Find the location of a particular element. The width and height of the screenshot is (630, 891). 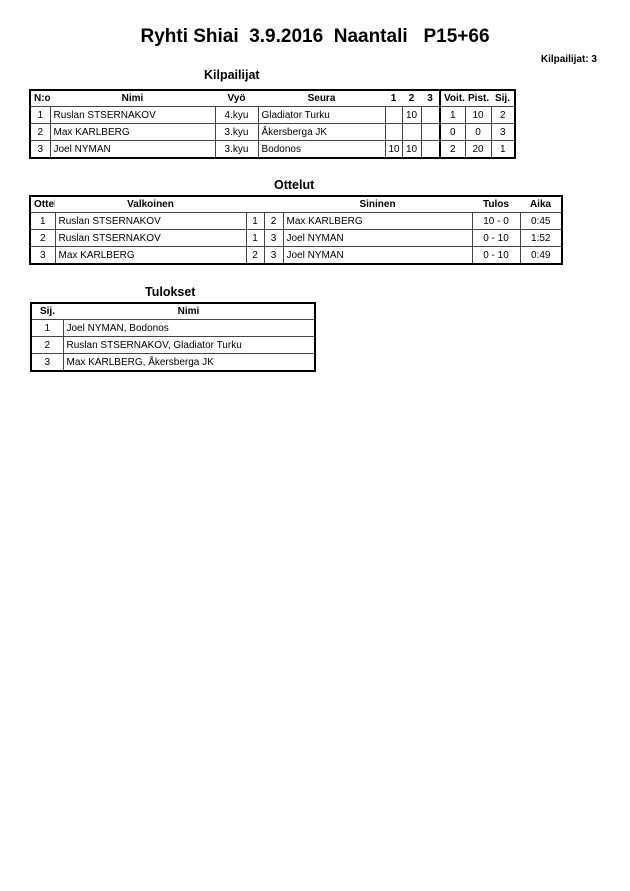

column-header: Aika is located at coordinates (540, 204).